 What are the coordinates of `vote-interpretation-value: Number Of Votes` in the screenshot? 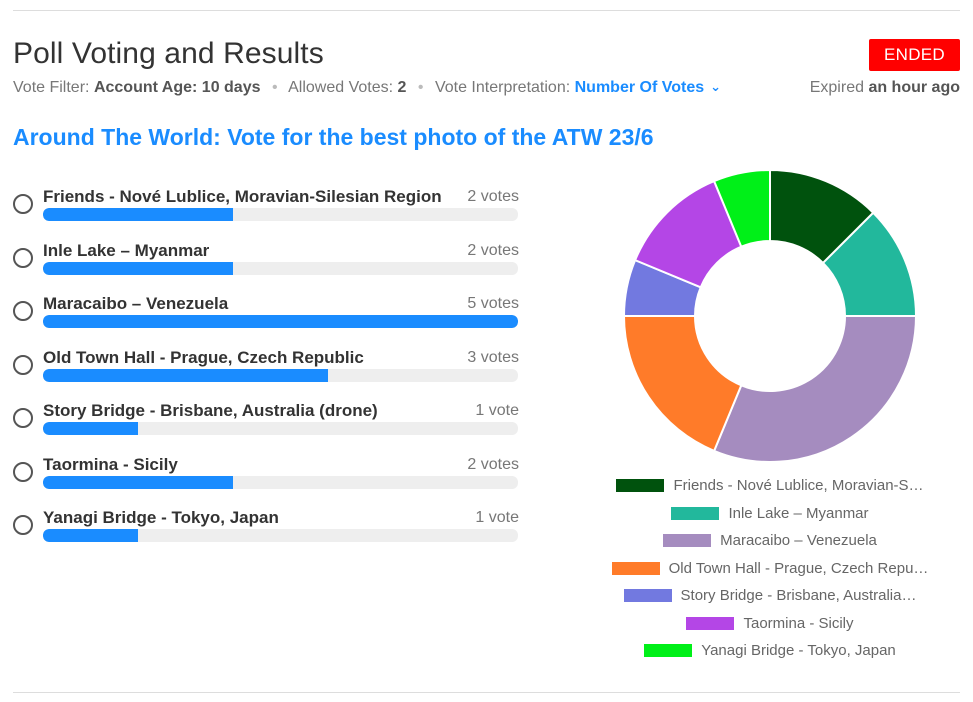 It's located at (639, 87).